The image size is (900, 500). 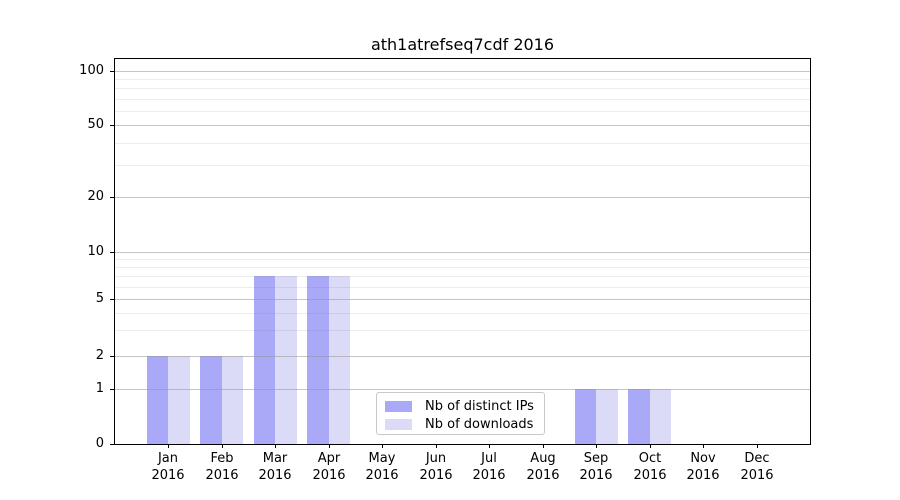 I want to click on y-tick-label-5: 5, so click(x=99, y=298).